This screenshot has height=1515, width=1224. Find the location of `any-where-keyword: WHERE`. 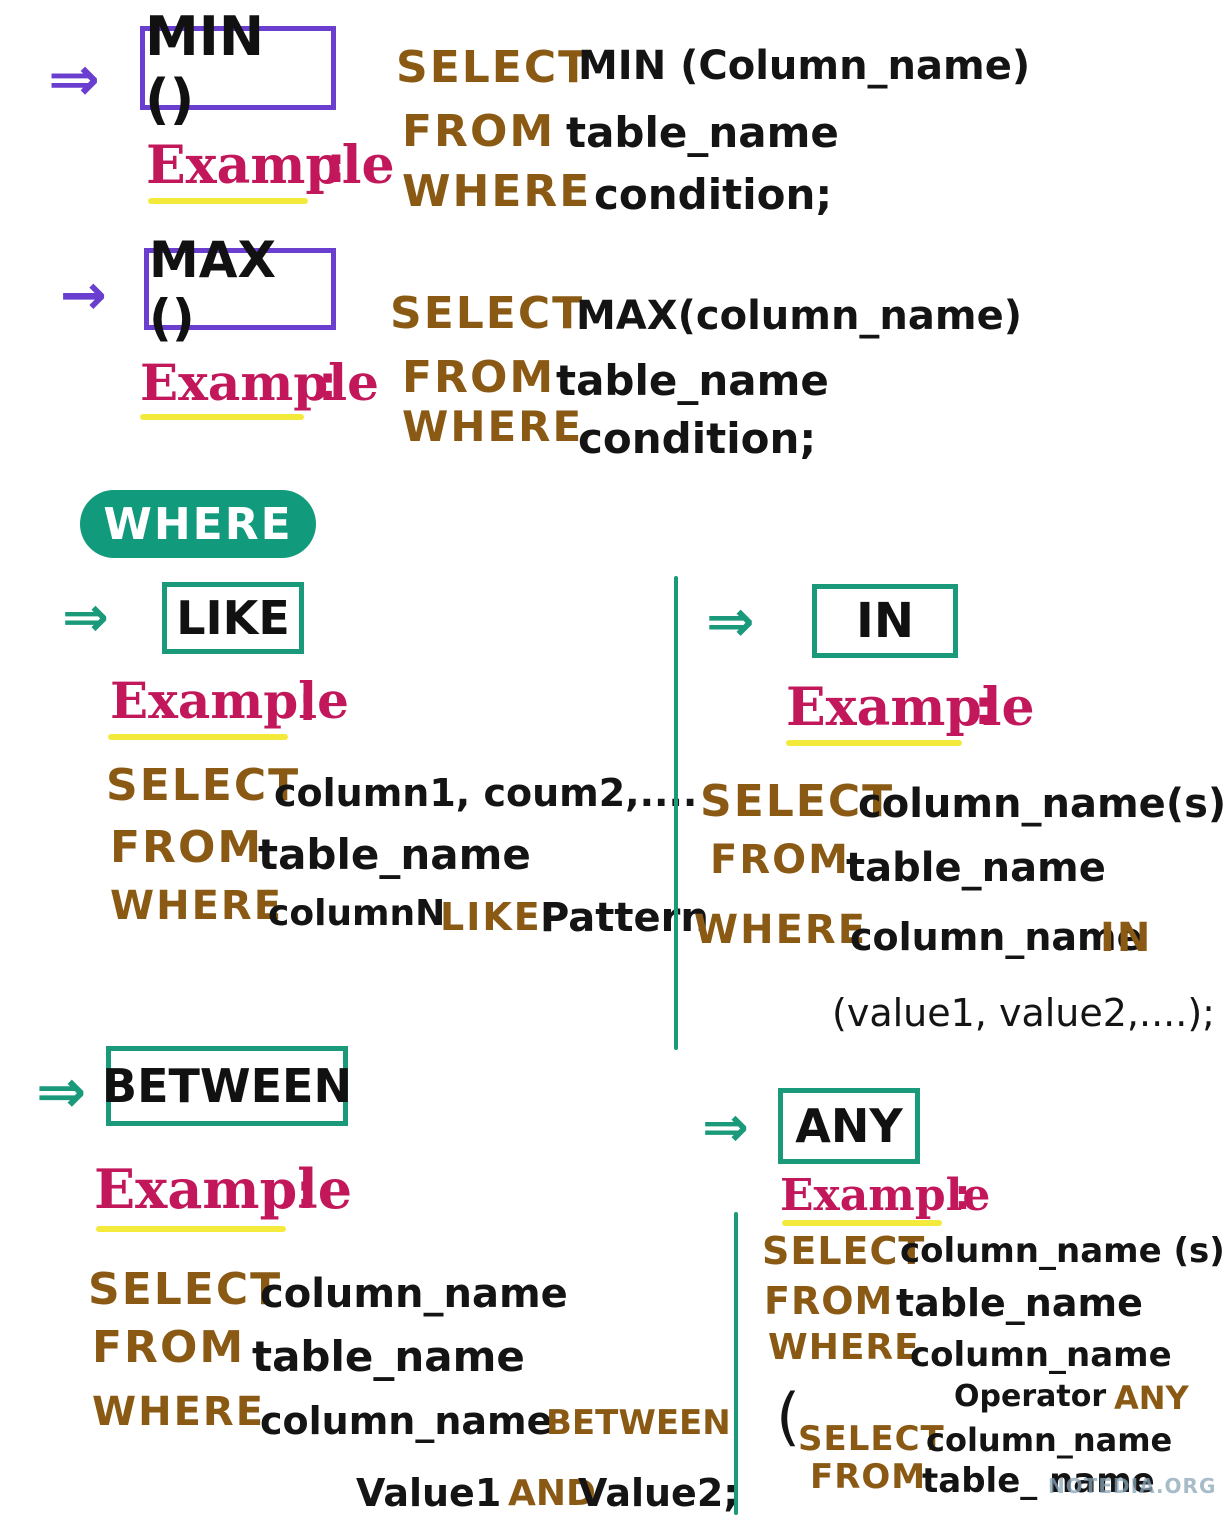

any-where-keyword: WHERE is located at coordinates (844, 1347).